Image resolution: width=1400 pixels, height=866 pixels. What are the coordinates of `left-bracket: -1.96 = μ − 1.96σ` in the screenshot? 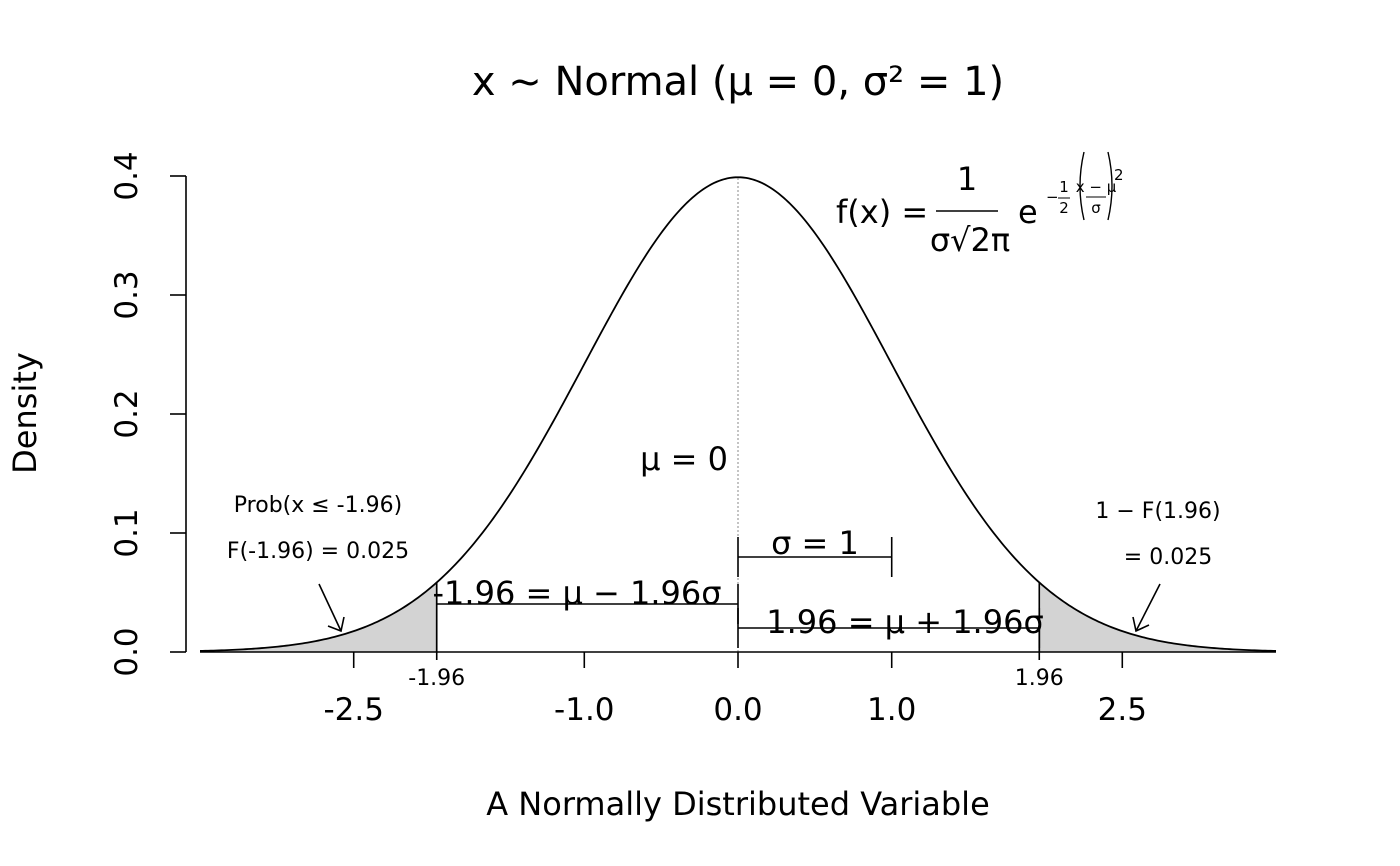 It's located at (586, 599).